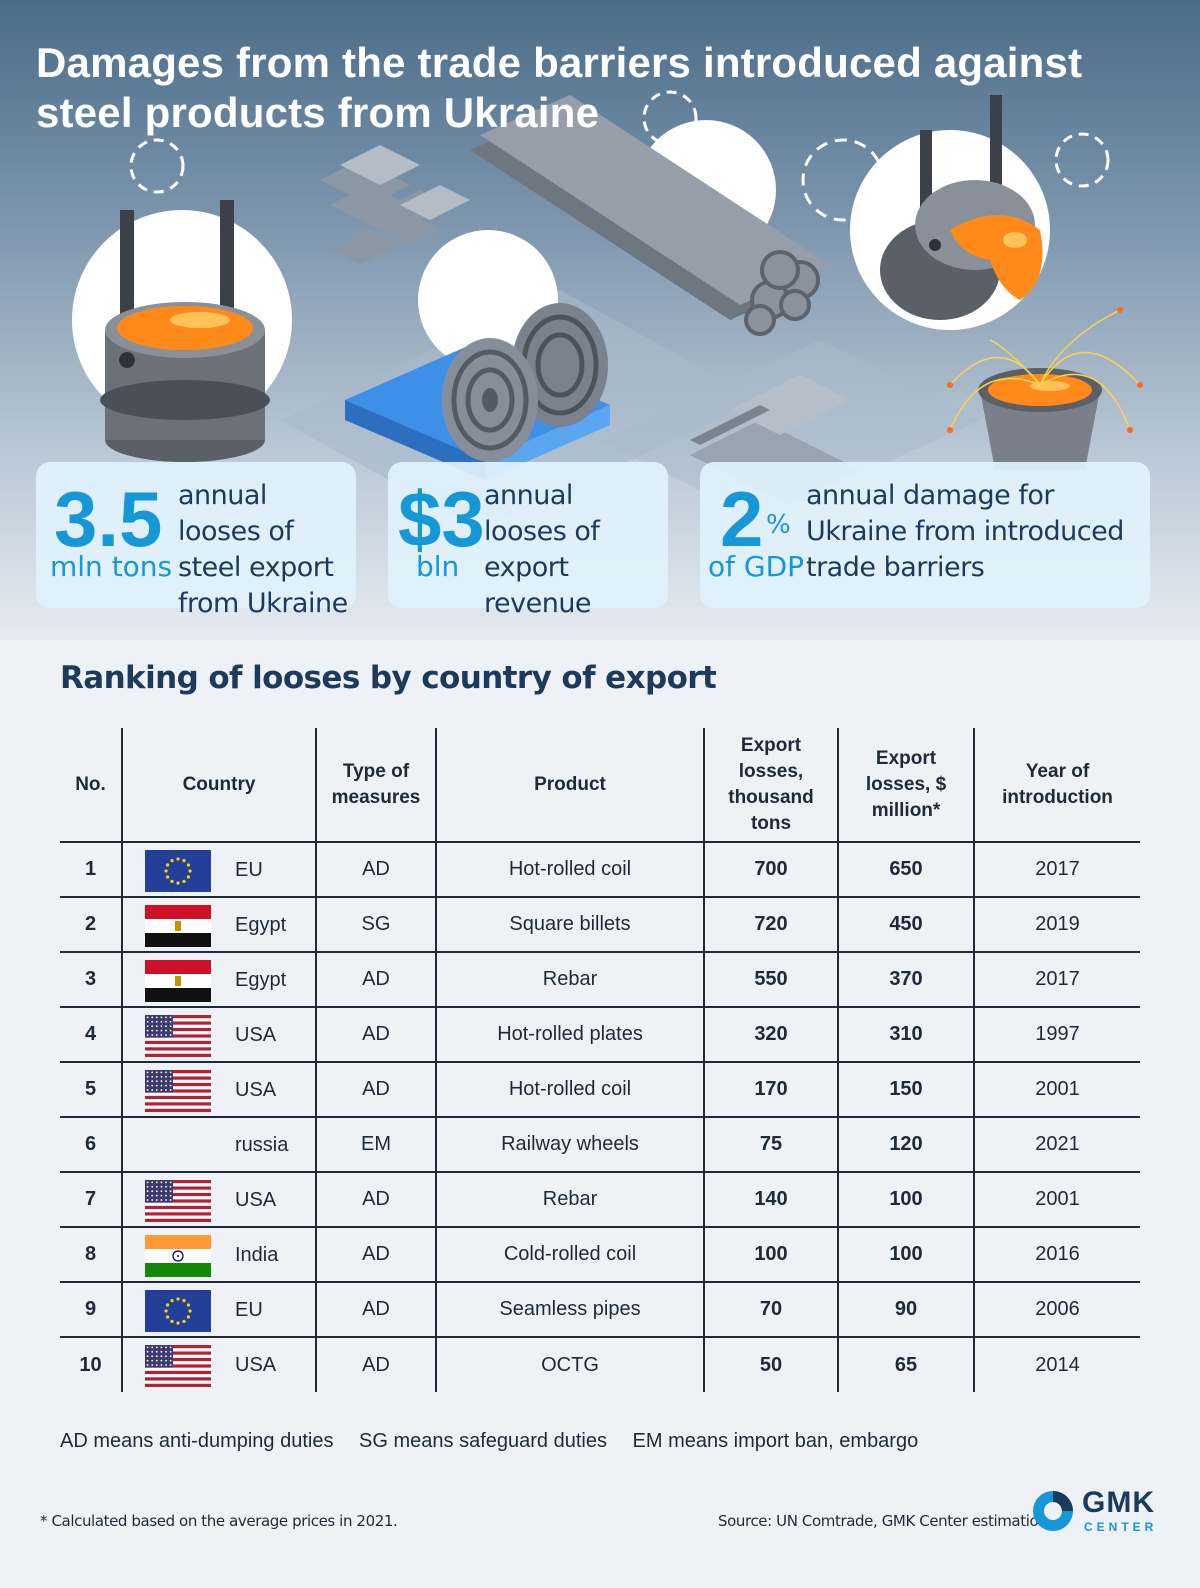  What do you see at coordinates (218, 1145) in the screenshot?
I see `country-cell: russia` at bounding box center [218, 1145].